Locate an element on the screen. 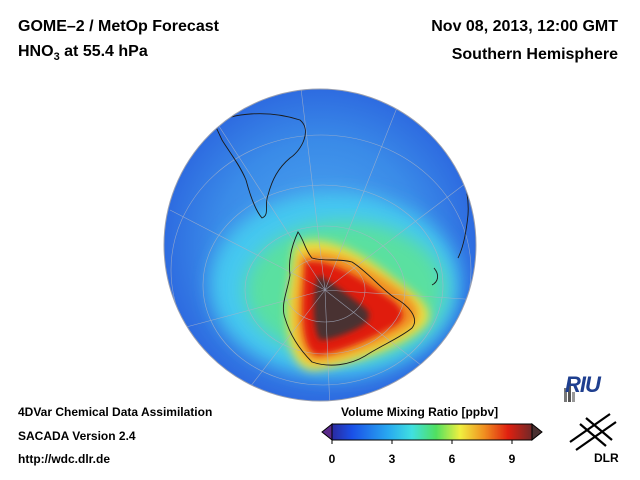 This screenshot has height=480, width=640. colorbar-tick-label: 0 is located at coordinates (332, 459).